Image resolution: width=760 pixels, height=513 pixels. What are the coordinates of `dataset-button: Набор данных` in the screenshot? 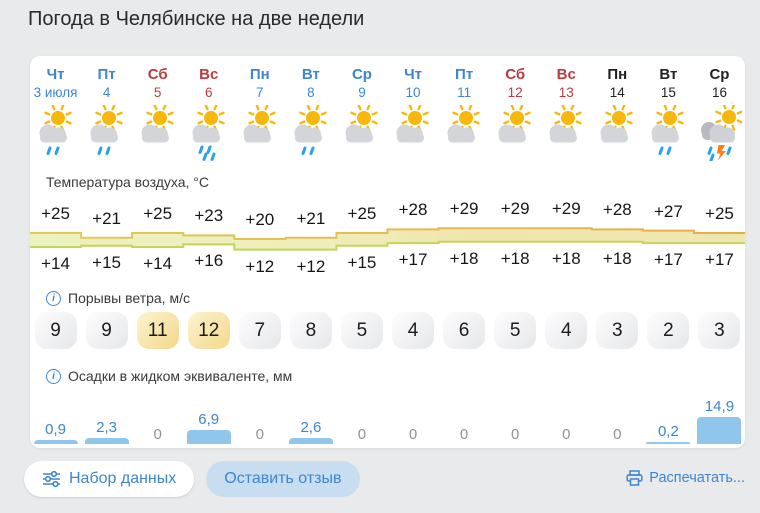 It's located at (109, 479).